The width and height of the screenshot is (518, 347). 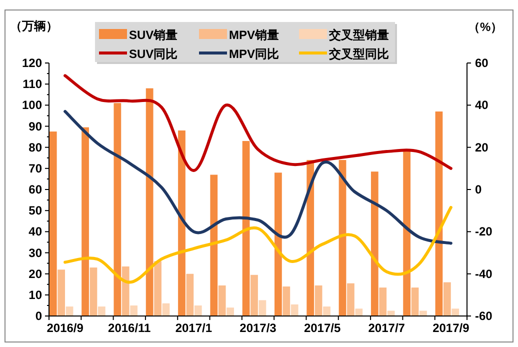 I want to click on legend-label: SUV销量, so click(x=153, y=35).